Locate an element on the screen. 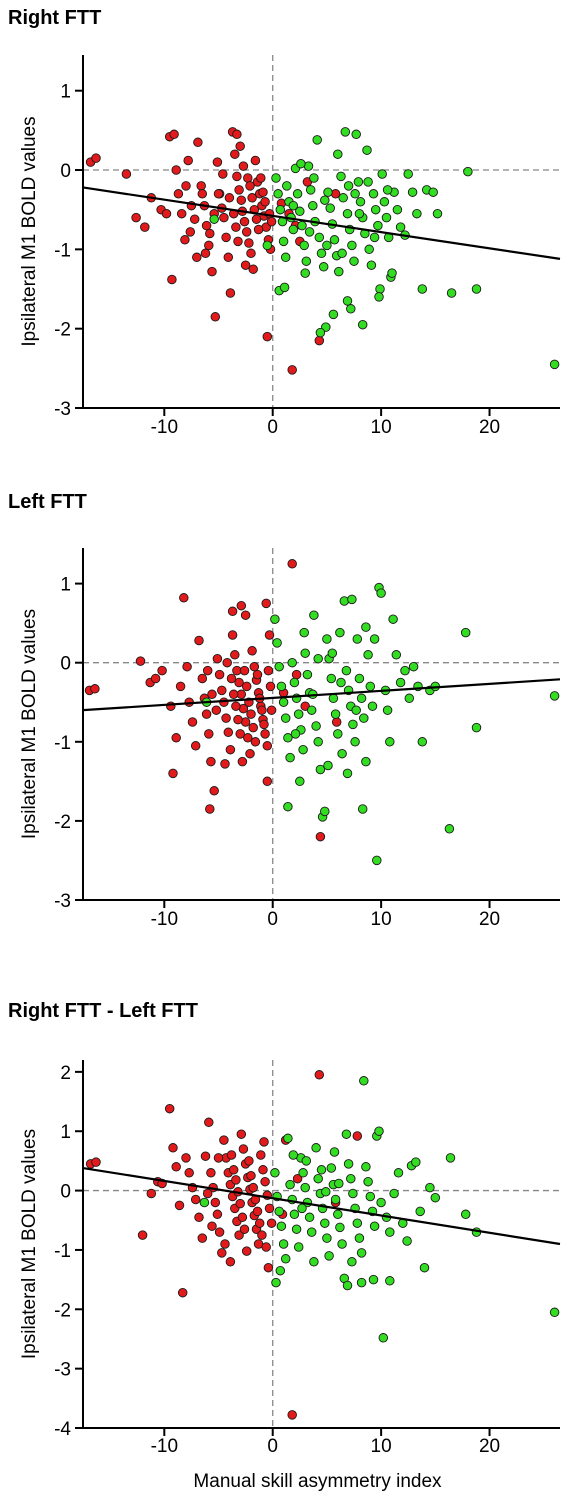  y-tick-label: 0 is located at coordinates (65, 1192).